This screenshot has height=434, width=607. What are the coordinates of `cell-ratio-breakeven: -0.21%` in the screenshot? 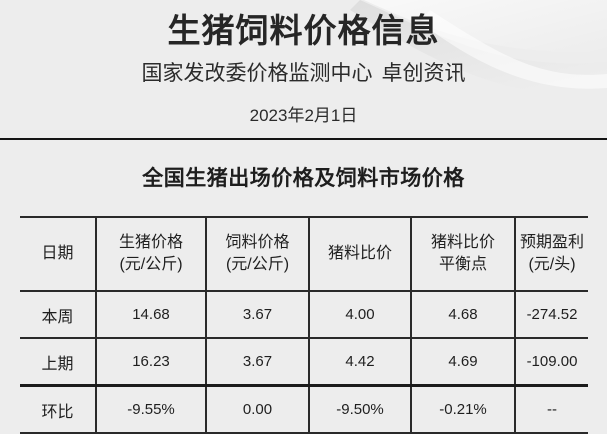 It's located at (462, 409).